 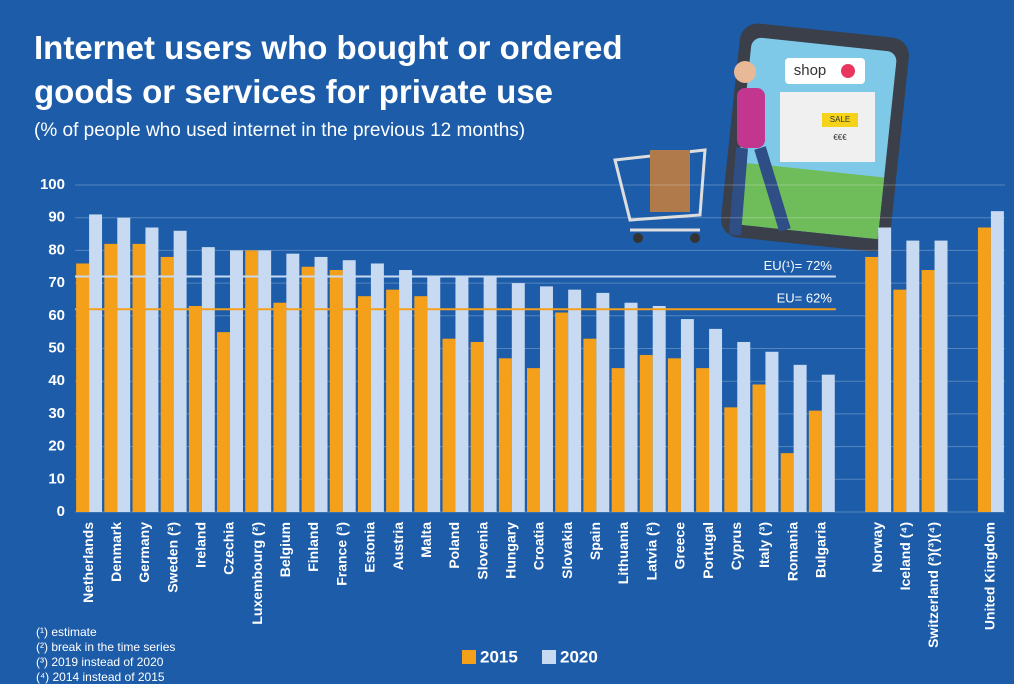 I want to click on x-tick-label: France (³), so click(x=341, y=554).